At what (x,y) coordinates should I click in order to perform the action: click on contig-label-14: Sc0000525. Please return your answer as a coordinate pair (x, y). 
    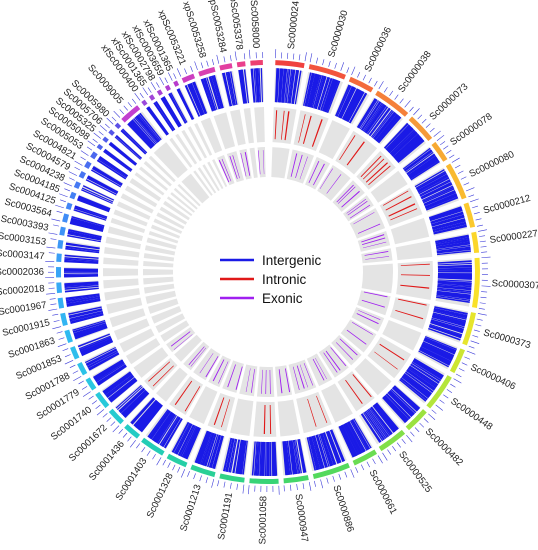
    Looking at the image, I should click on (415, 472).